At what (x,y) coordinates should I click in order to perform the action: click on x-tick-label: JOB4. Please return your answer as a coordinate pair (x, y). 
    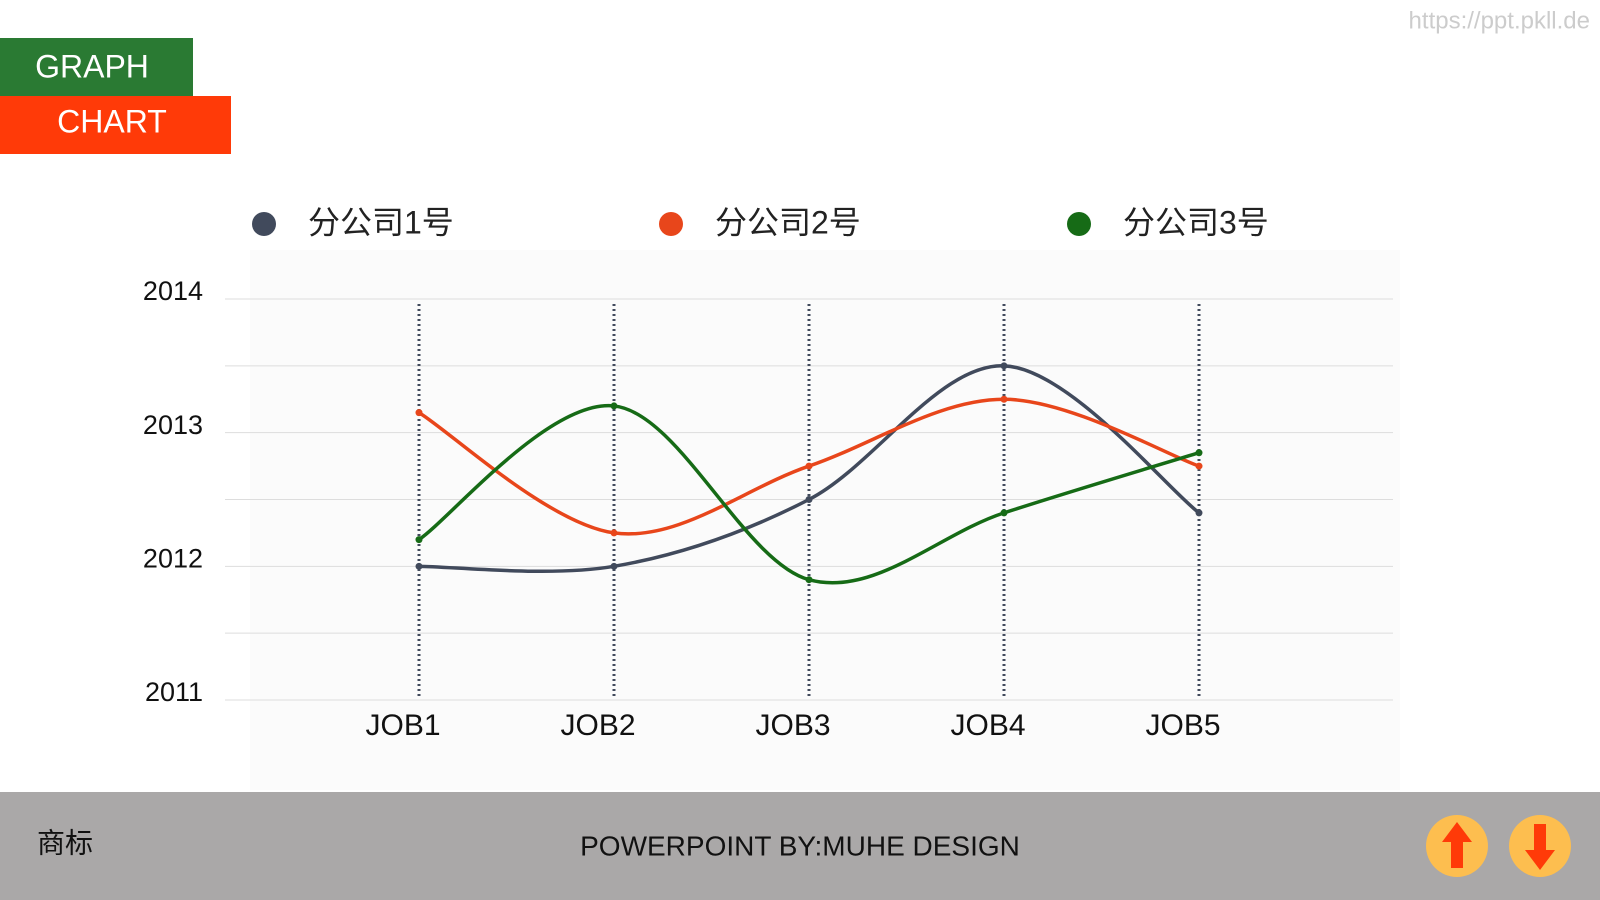
    Looking at the image, I should click on (987, 725).